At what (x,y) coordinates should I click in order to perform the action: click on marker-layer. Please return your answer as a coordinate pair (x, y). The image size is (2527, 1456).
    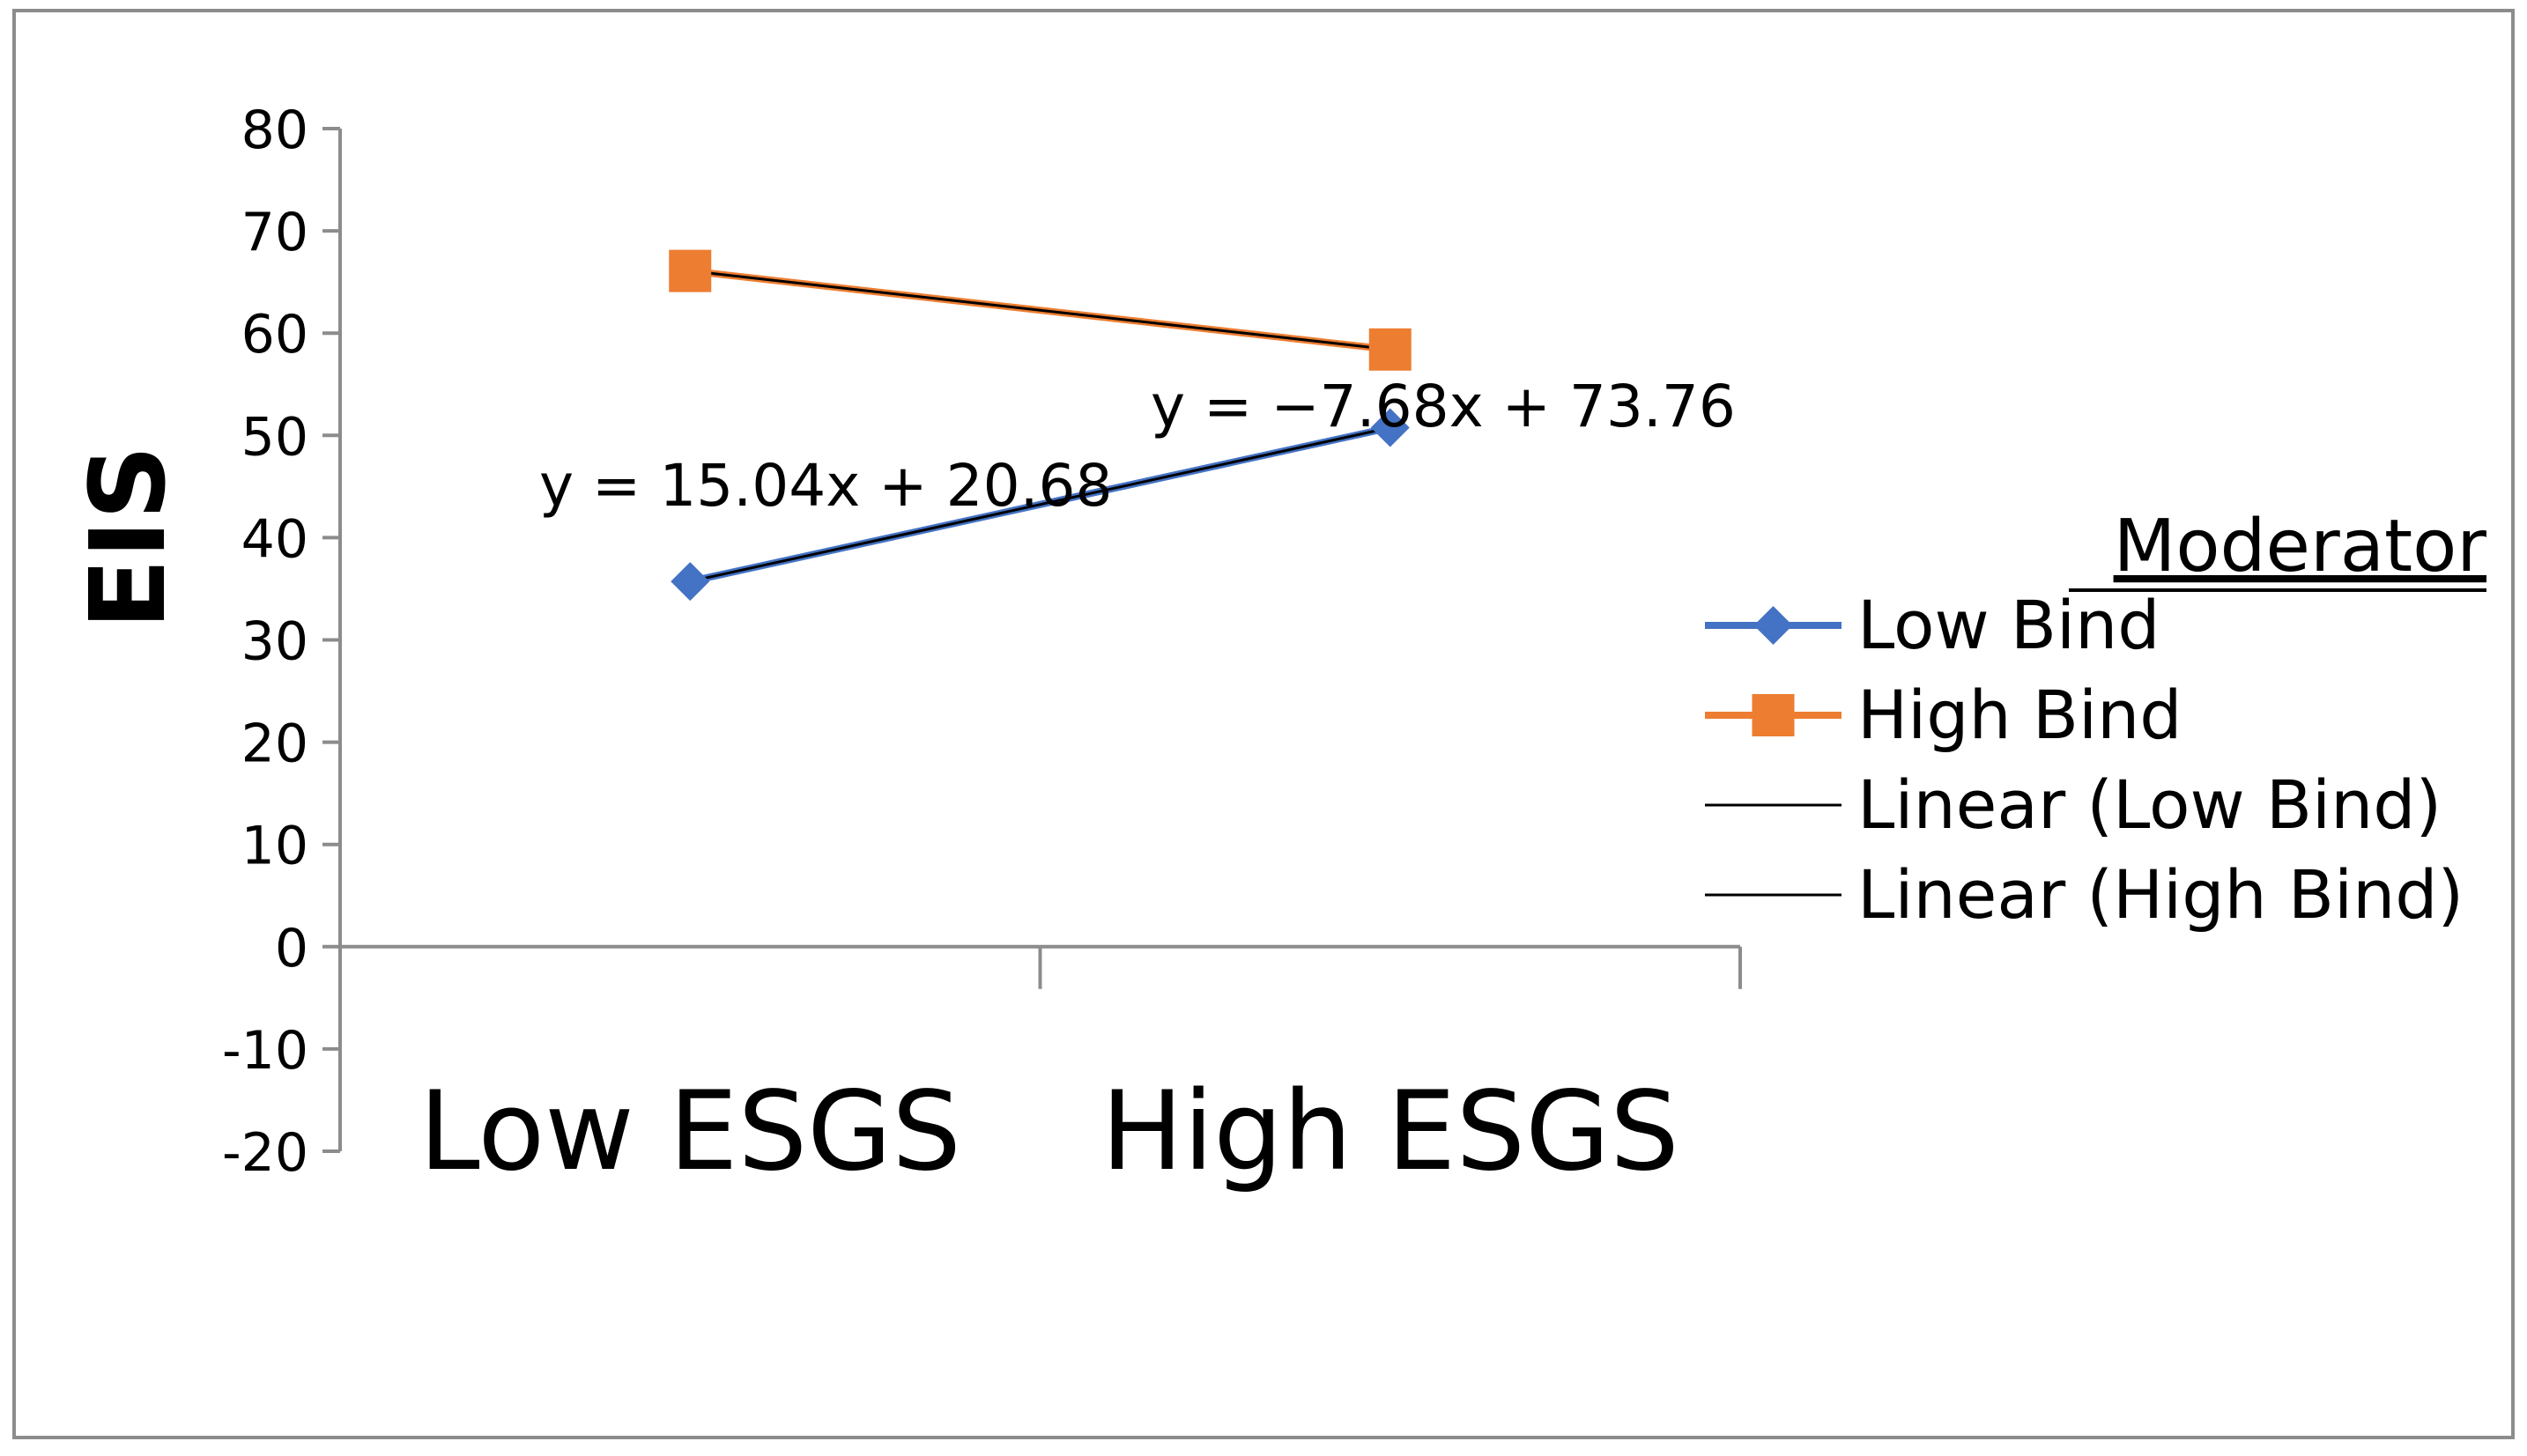
    Looking at the image, I should click on (1040, 425).